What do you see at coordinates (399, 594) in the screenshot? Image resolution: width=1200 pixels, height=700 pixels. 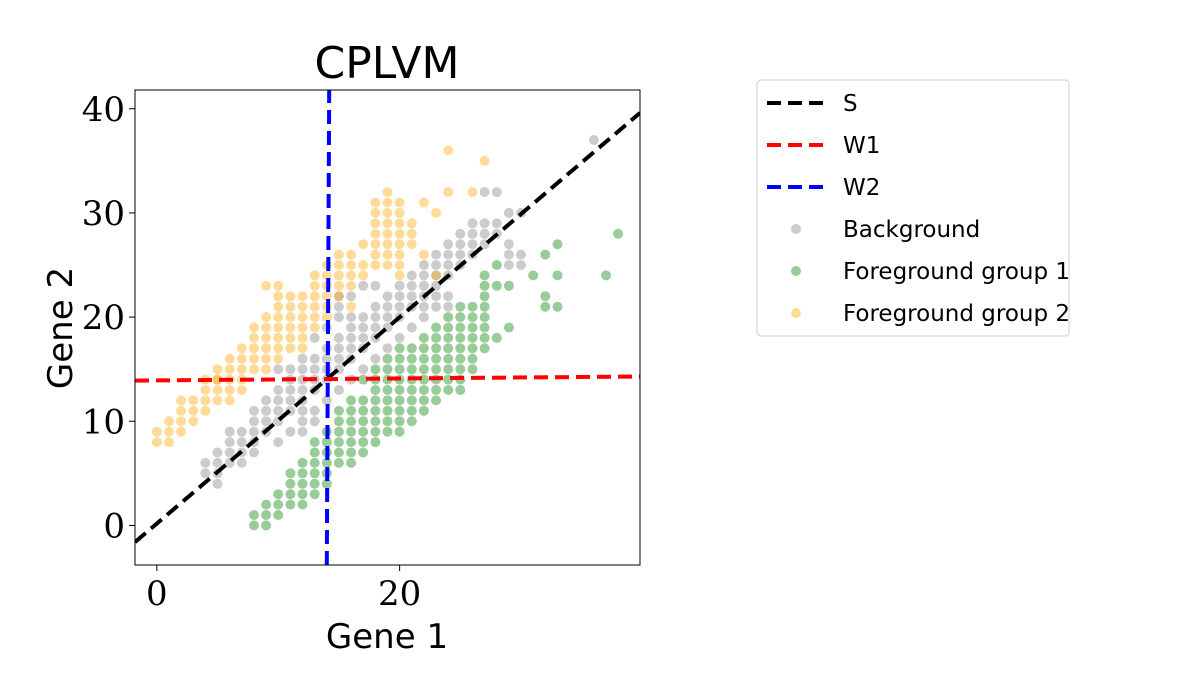 I see `x-tick-label: 20` at bounding box center [399, 594].